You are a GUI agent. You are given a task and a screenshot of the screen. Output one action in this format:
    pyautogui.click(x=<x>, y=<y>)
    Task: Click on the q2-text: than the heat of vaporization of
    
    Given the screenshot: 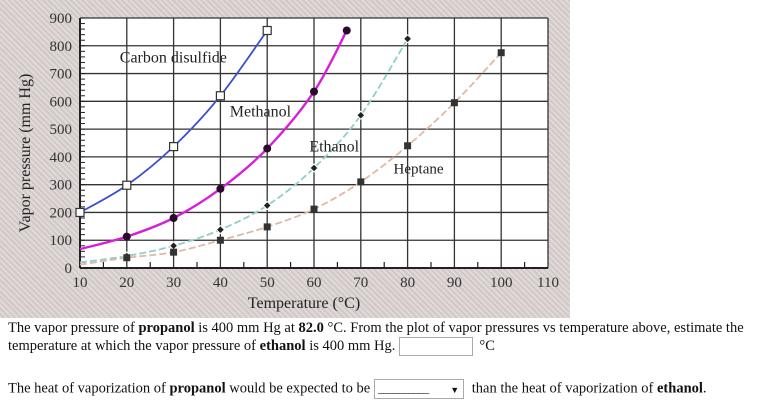 What is the action you would take?
    pyautogui.click(x=562, y=388)
    